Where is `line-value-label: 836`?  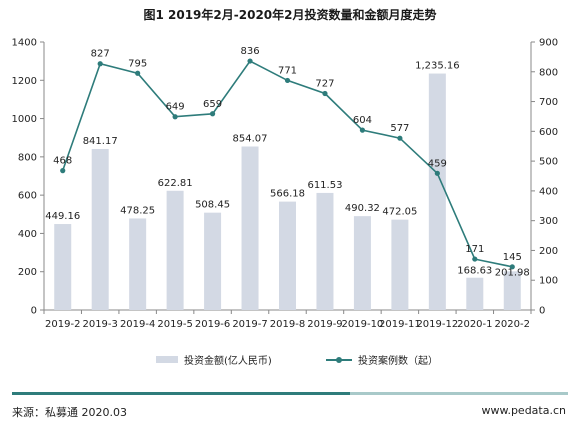 line-value-label: 836 is located at coordinates (249, 51).